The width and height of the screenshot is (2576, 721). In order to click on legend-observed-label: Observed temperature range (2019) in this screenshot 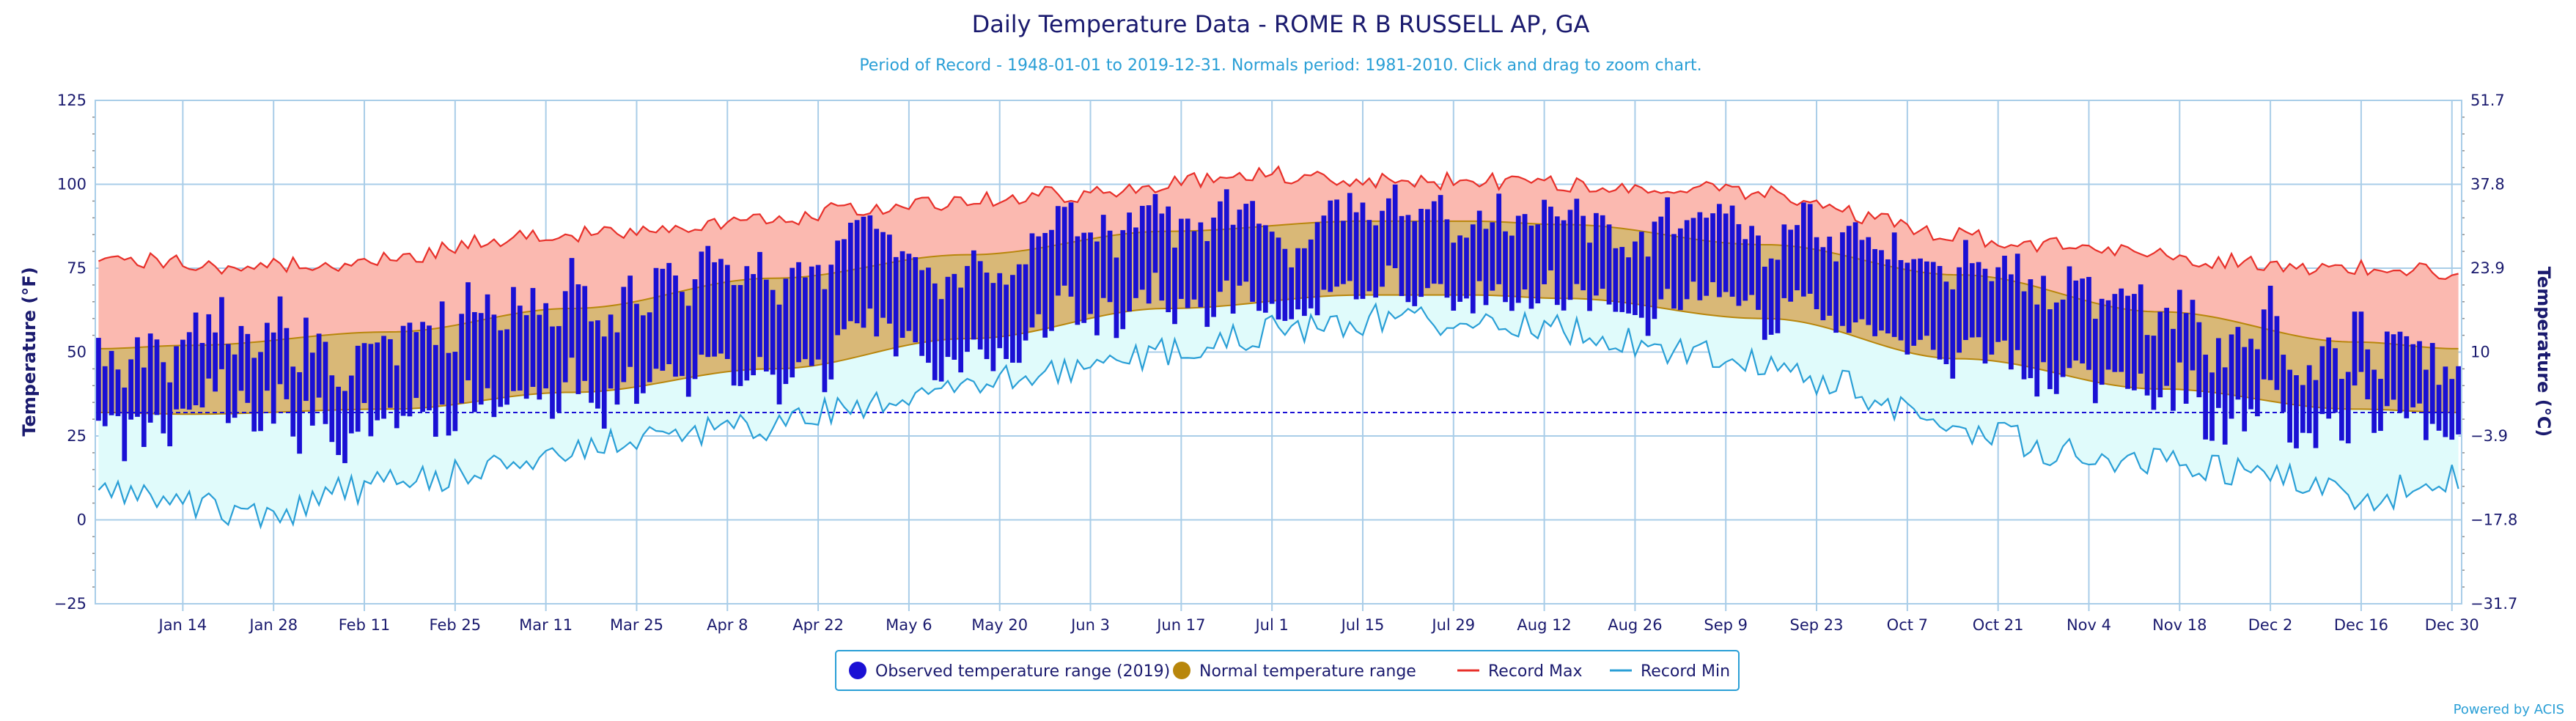, I will do `click(1022, 671)`.